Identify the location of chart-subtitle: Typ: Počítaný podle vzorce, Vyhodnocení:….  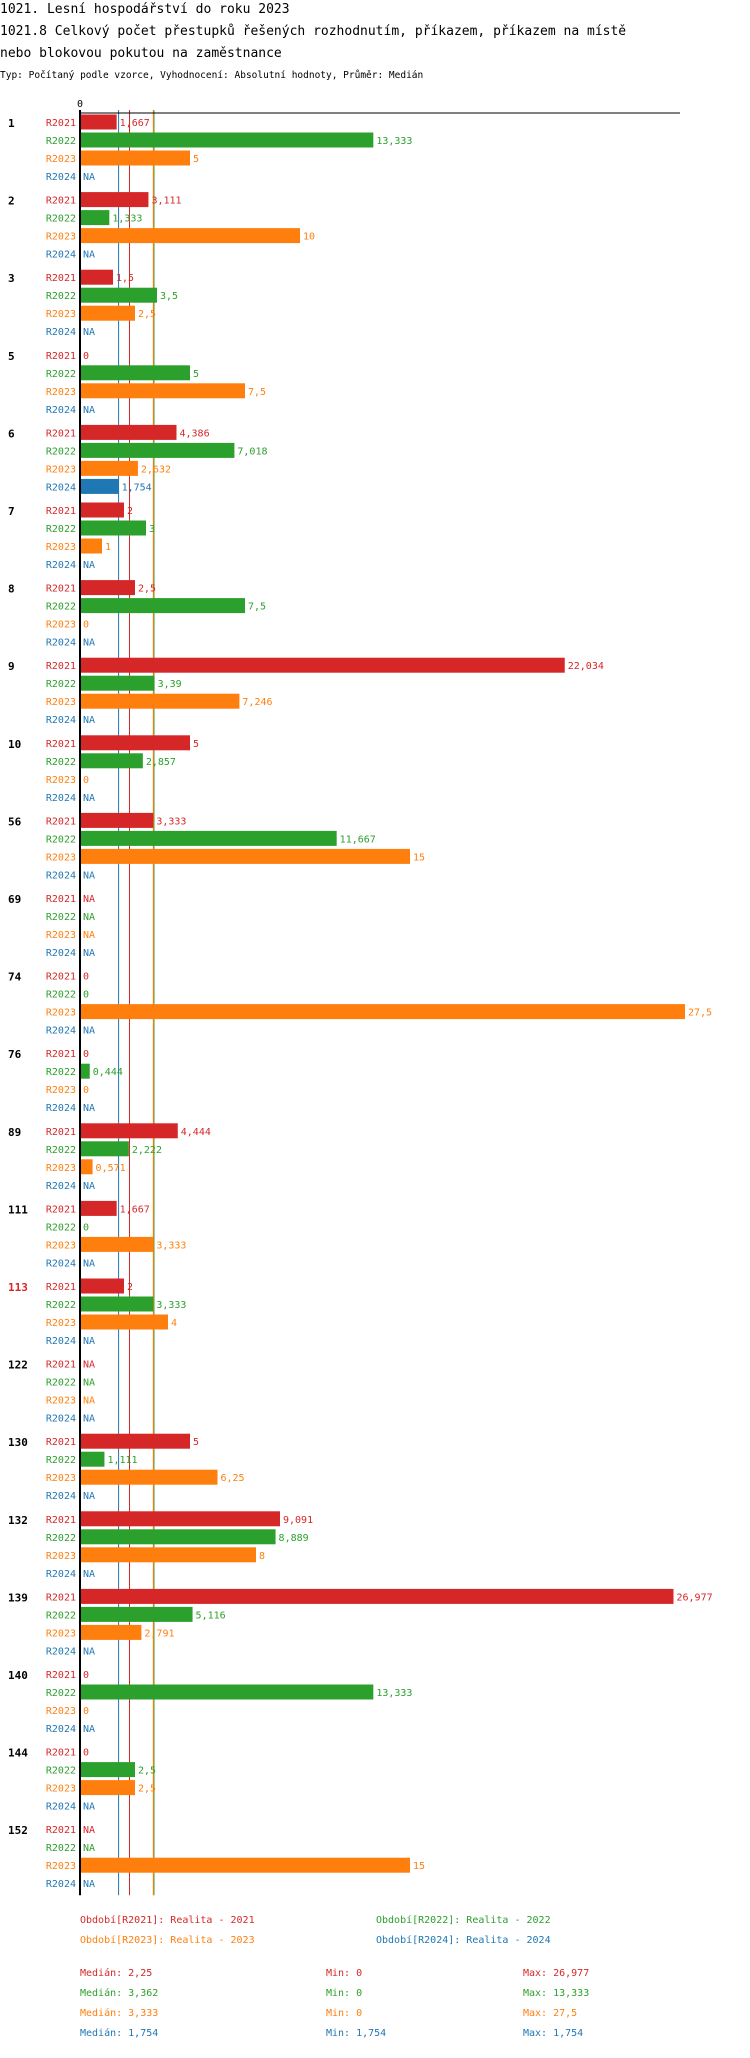
(212, 75).